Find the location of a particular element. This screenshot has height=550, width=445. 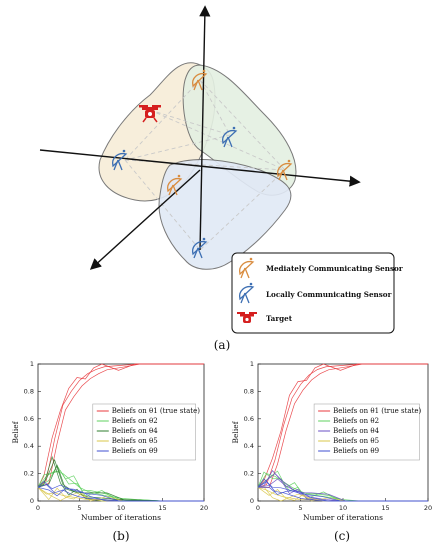

dashed-links is located at coordinates (205, 165).